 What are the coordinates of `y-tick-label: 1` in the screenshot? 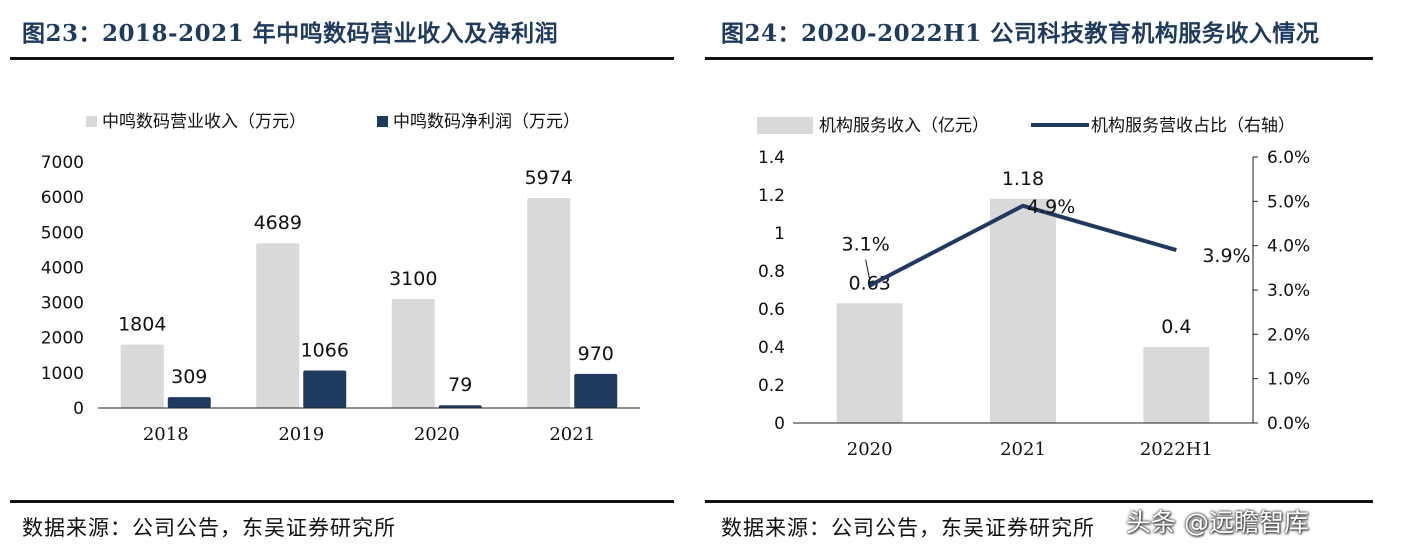 It's located at (779, 234).